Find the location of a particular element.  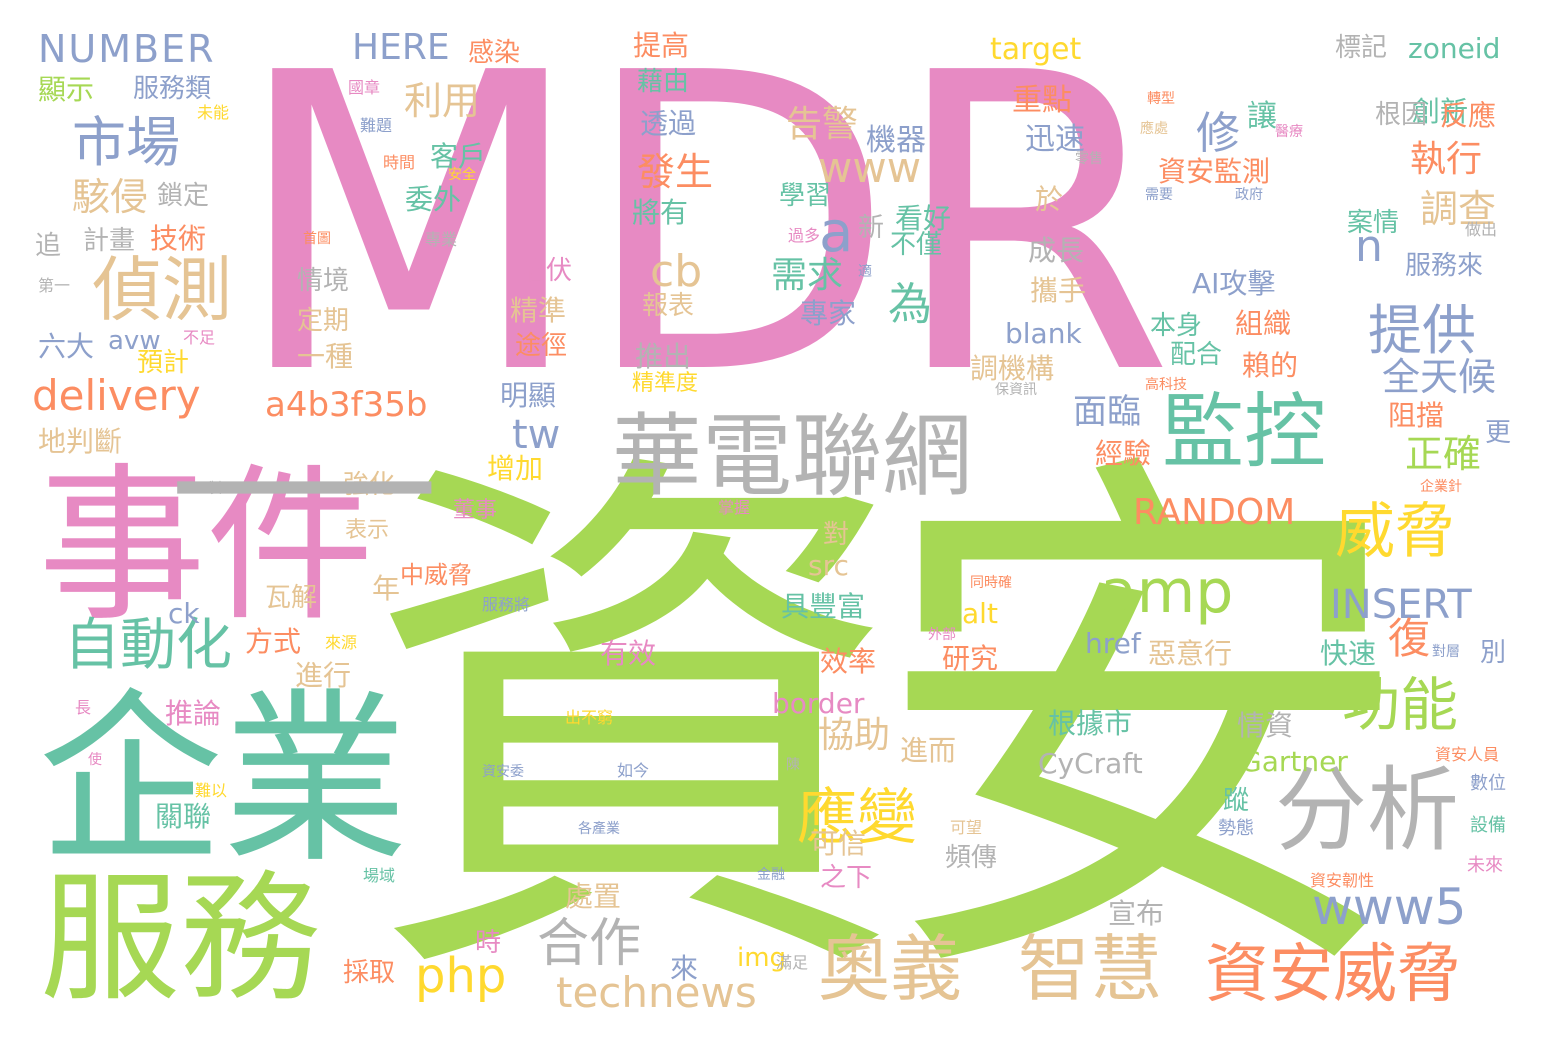

word-82: 經驗 is located at coordinates (1123, 454).